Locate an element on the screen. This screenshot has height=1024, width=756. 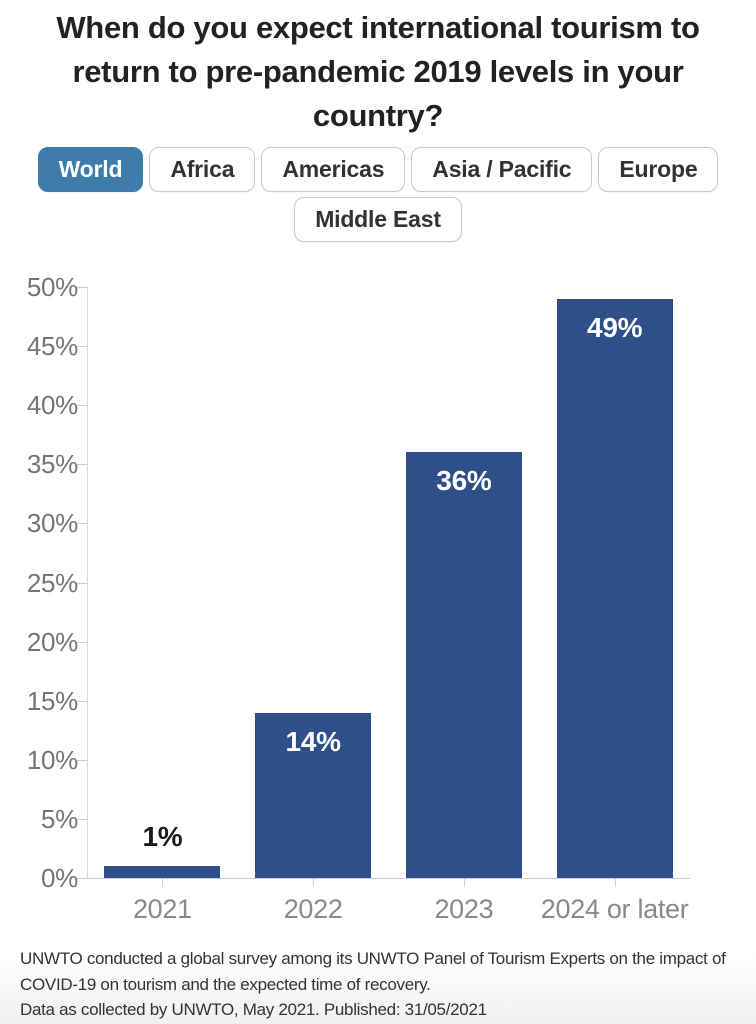
bar-2022 is located at coordinates (313, 795).